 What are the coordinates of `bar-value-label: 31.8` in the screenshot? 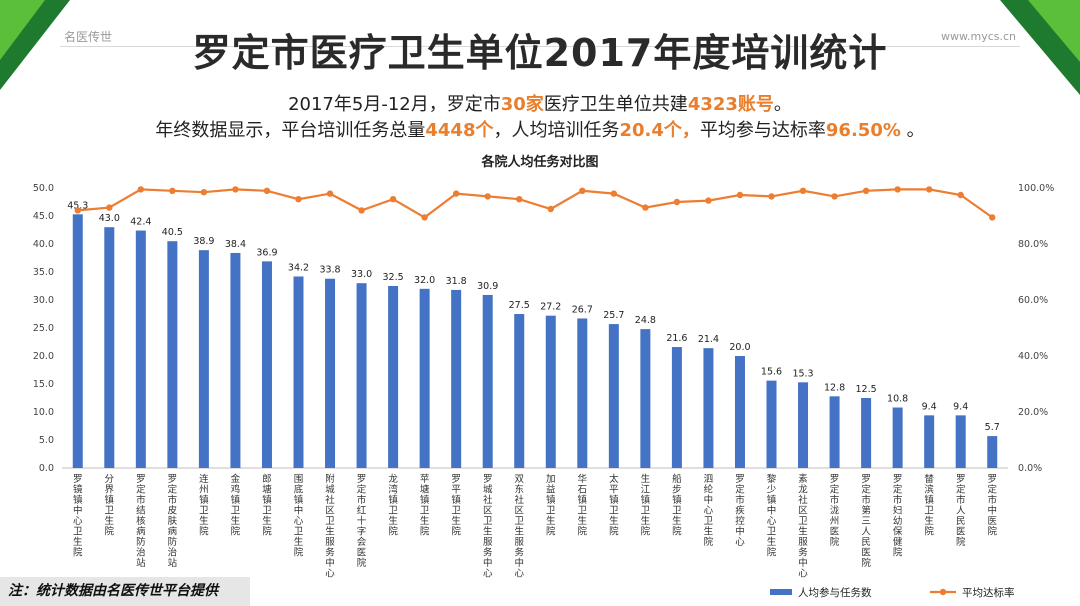 It's located at (456, 281).